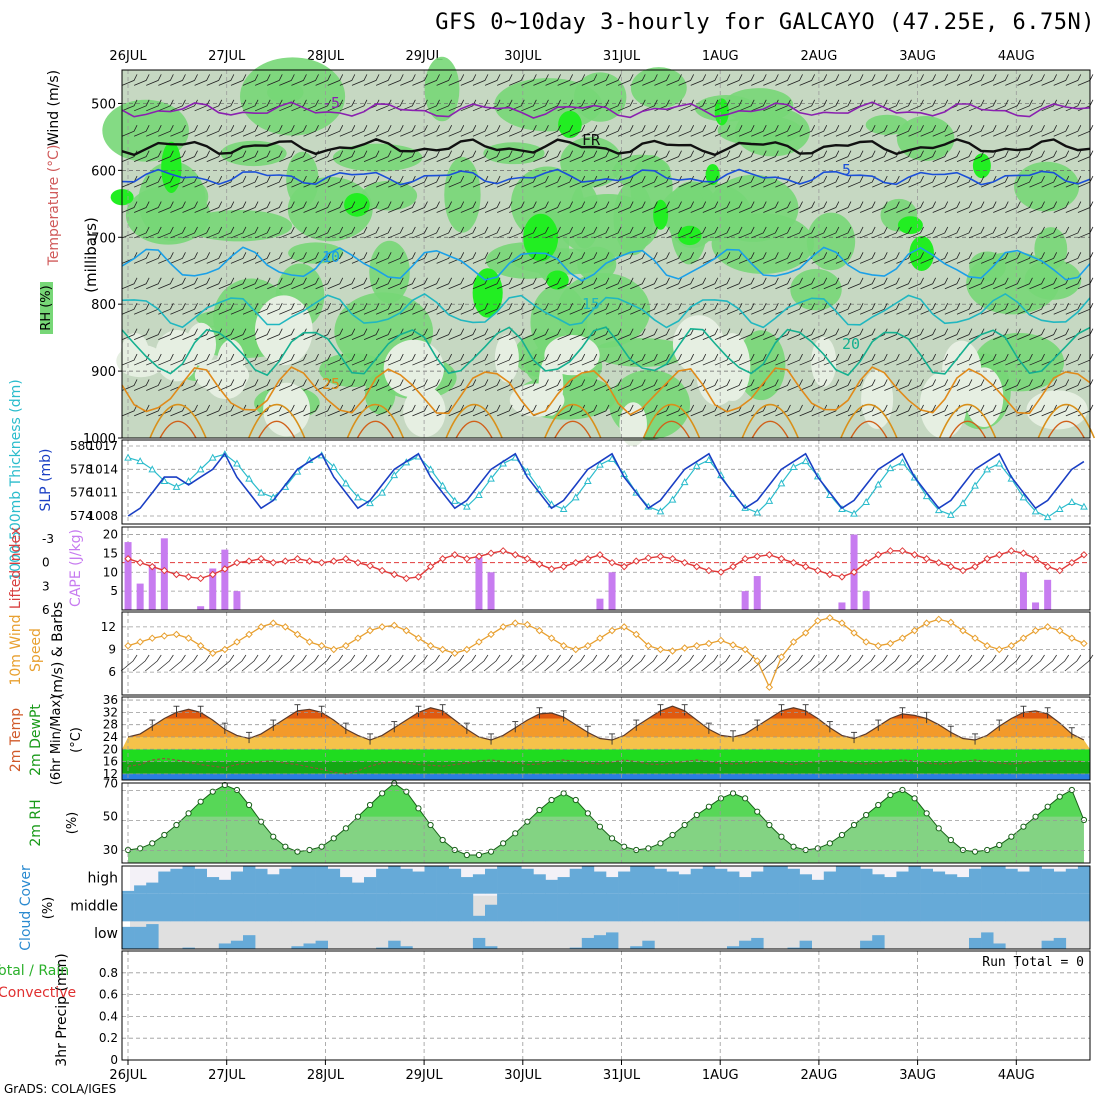 This screenshot has width=1100, height=1100. Describe the element at coordinates (178, 421) in the screenshot. I see `warm-contour` at that location.